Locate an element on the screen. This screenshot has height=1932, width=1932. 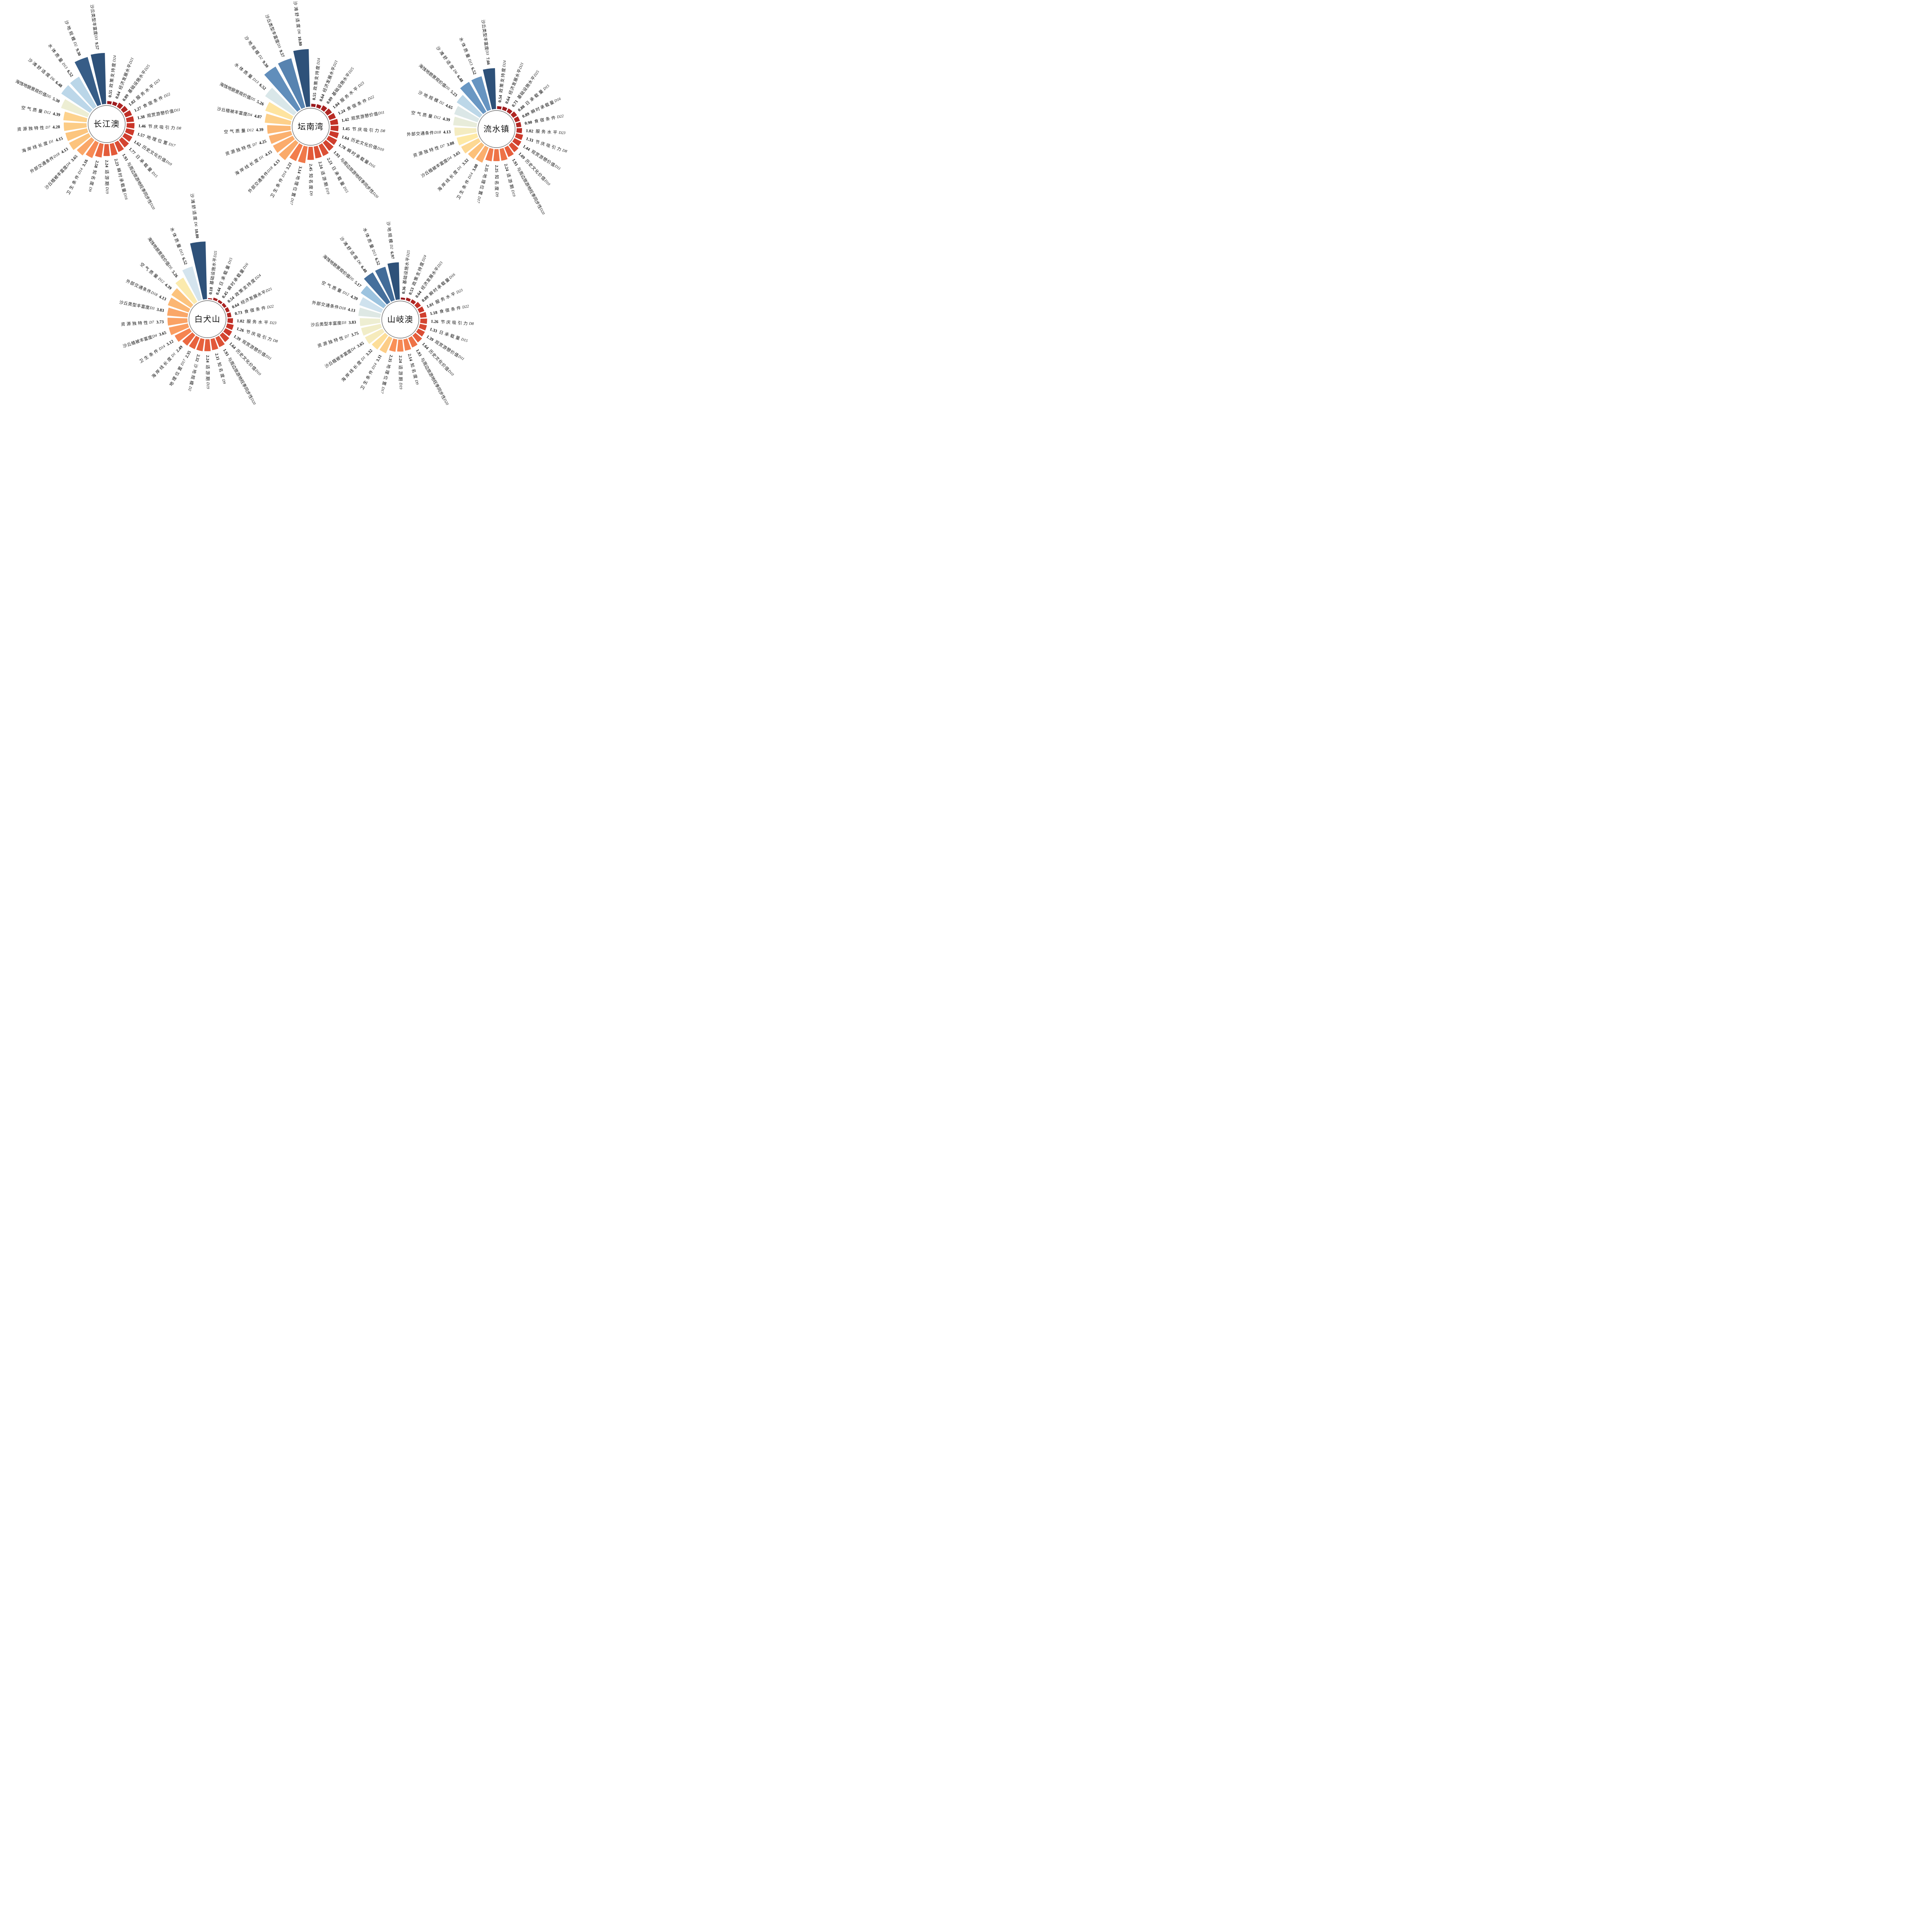
label-value: 0.64 is located at coordinates (418, 294).